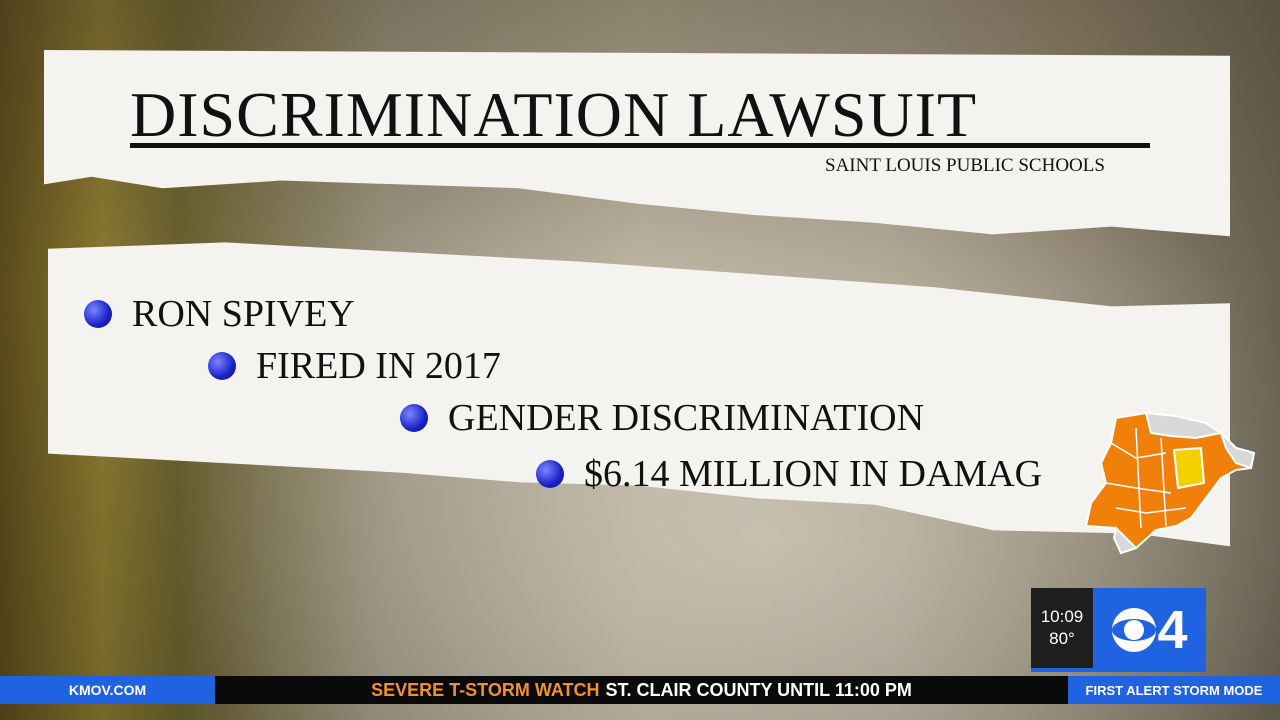 The height and width of the screenshot is (720, 1280). What do you see at coordinates (1170, 483) in the screenshot?
I see `county-watch-map-icon` at bounding box center [1170, 483].